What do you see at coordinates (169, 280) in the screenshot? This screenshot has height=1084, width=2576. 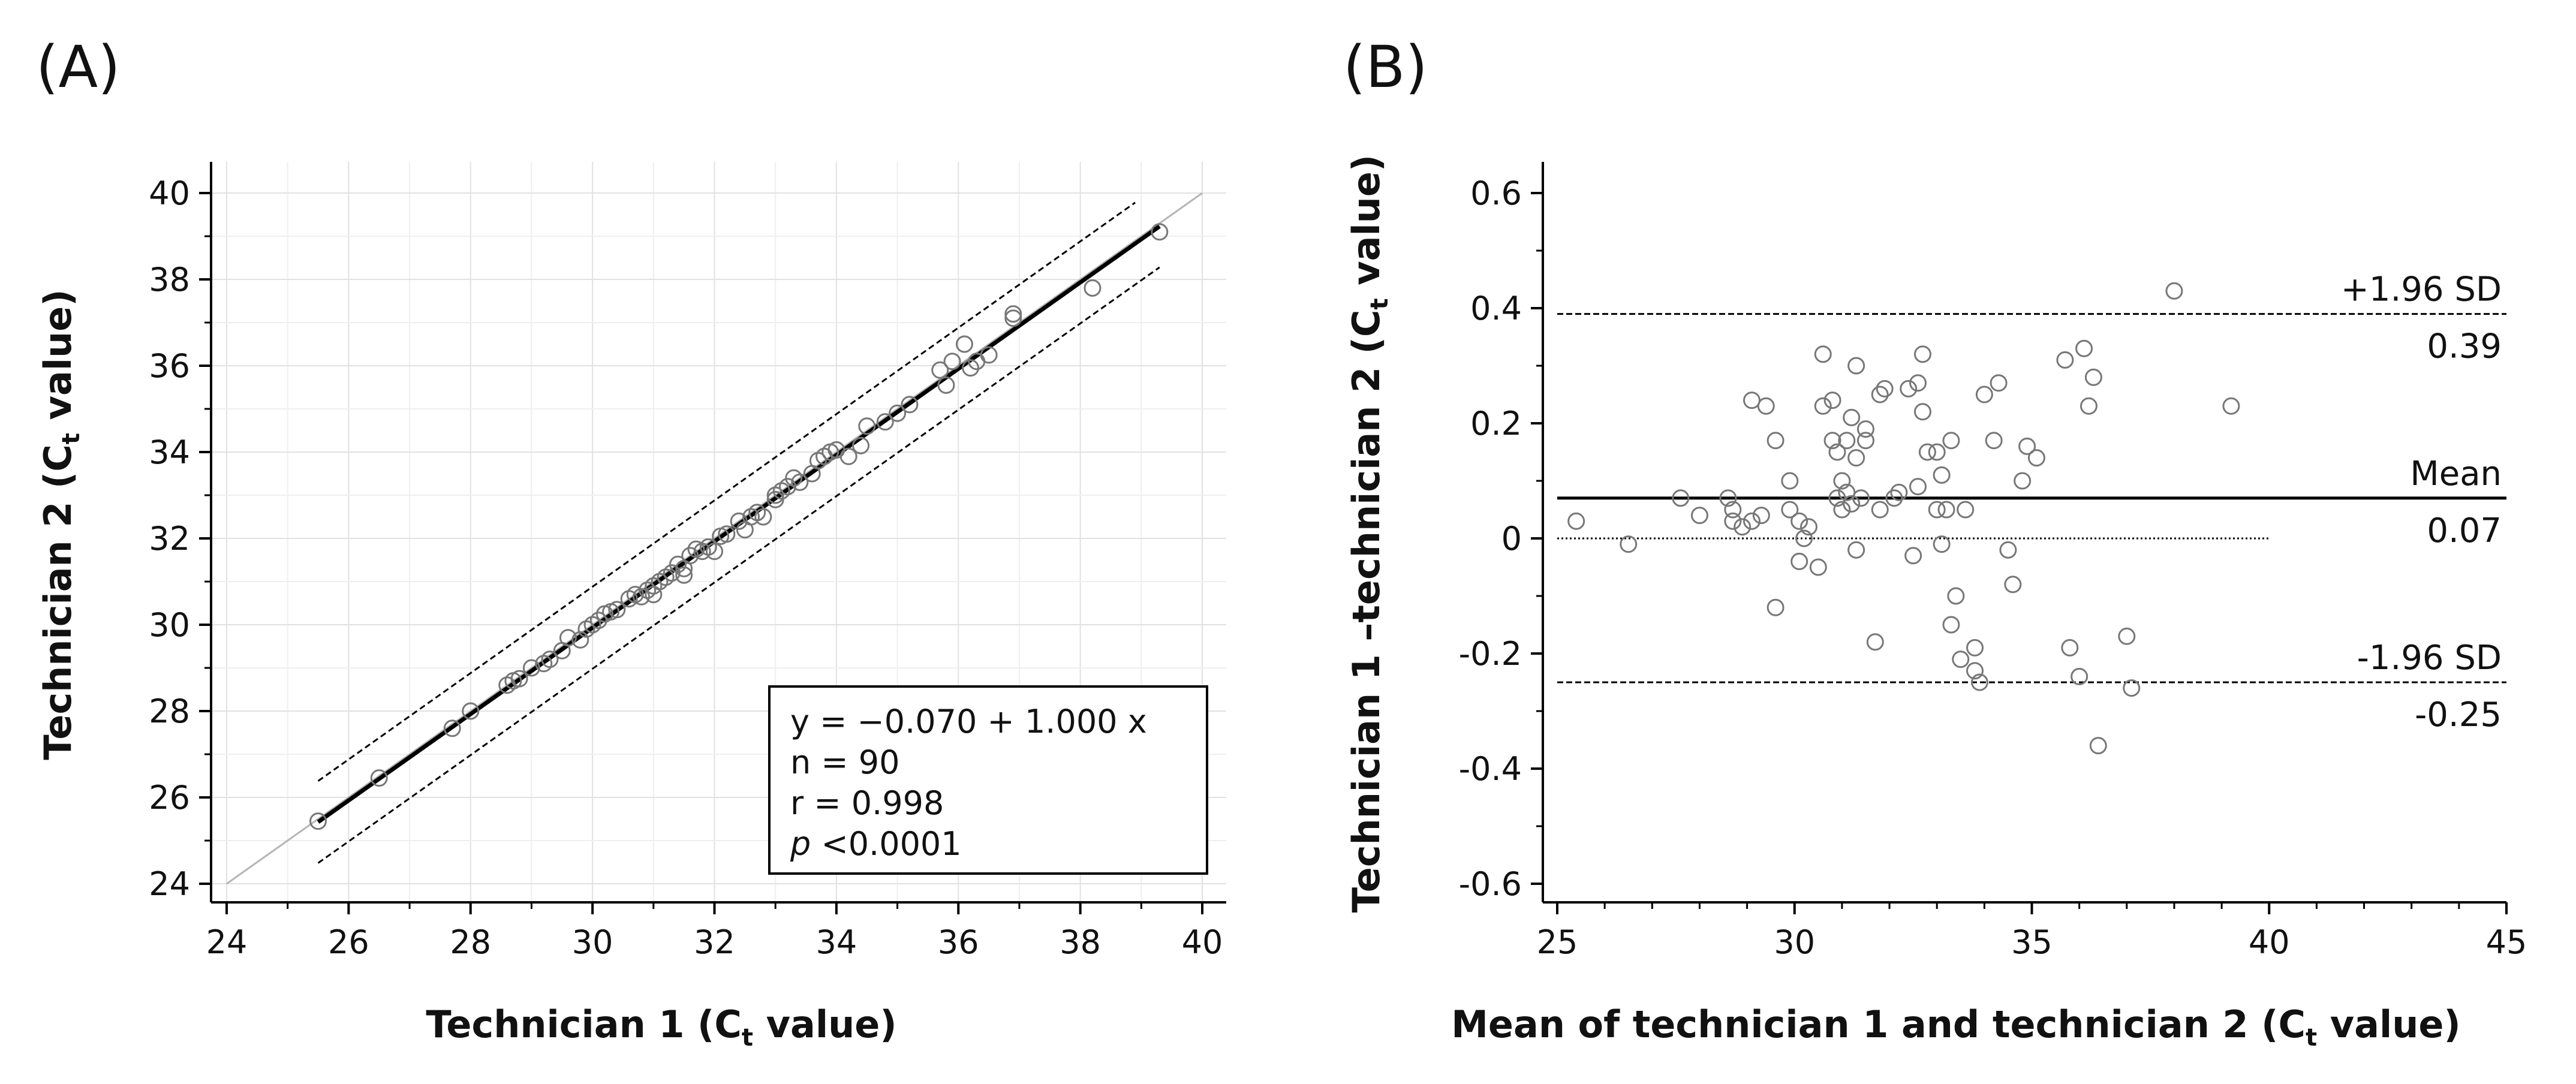 I see `y-tick-label: 38` at bounding box center [169, 280].